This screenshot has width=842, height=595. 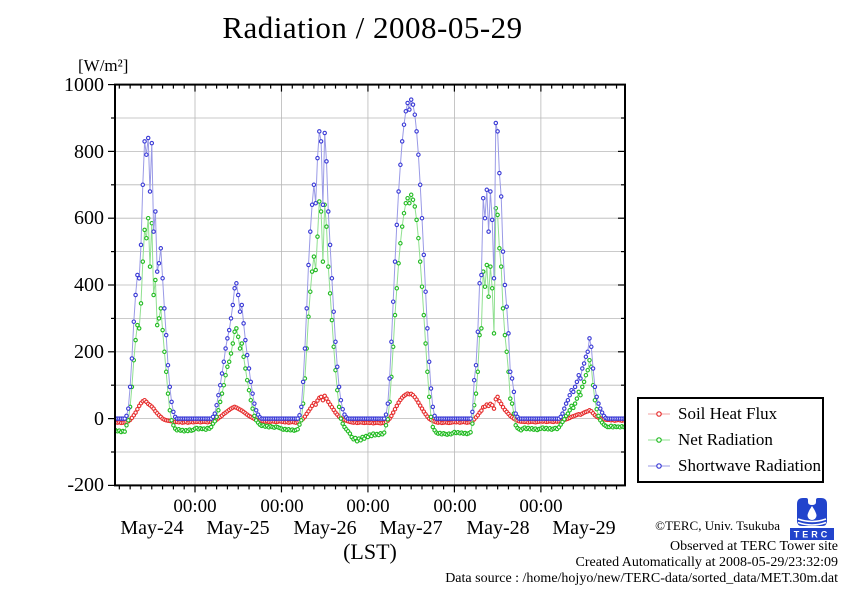 What do you see at coordinates (717, 525) in the screenshot?
I see `copyright-text: ©TERC, Univ. Tsukuba` at bounding box center [717, 525].